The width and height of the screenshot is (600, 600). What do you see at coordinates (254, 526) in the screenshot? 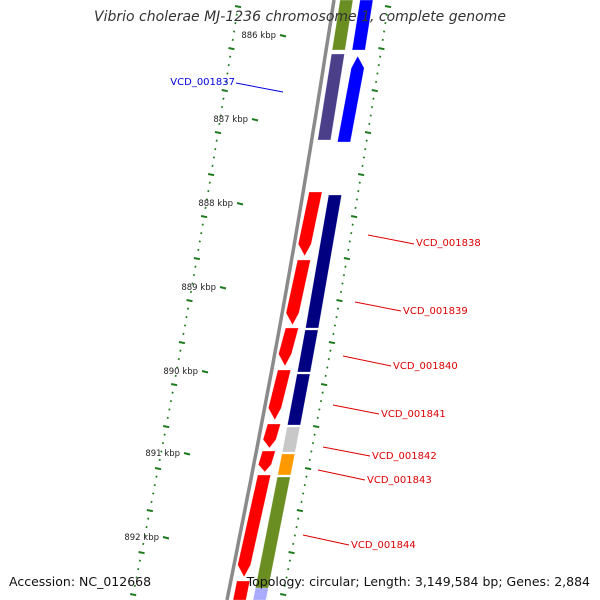
I see `gene-feature-vcd-001844-cds` at bounding box center [254, 526].